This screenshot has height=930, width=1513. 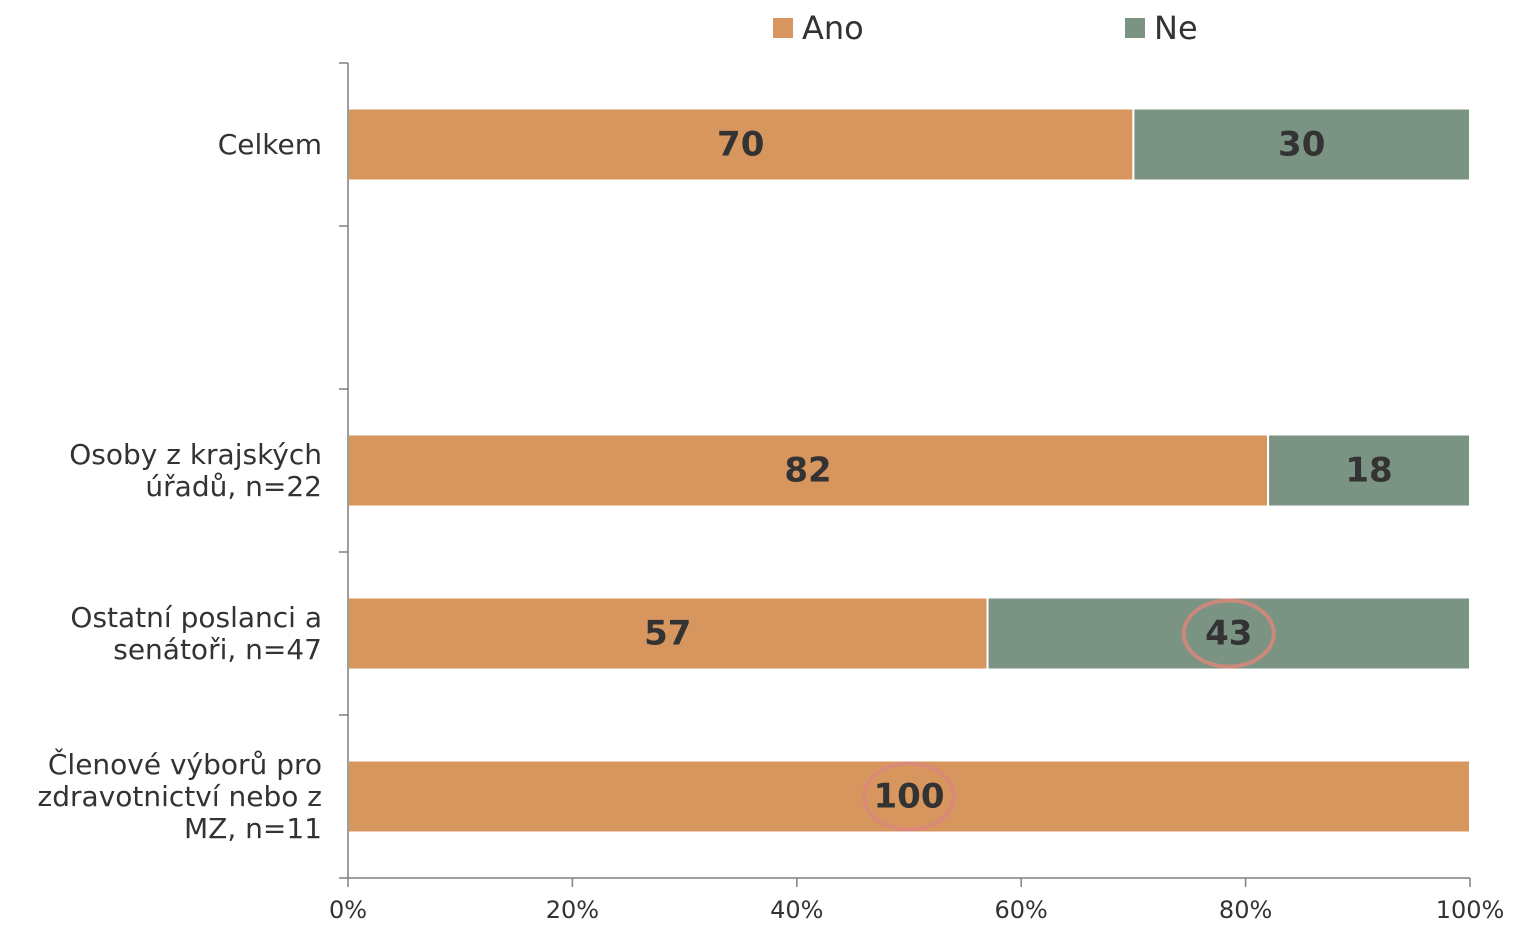 I want to click on x-tick-label-5: 100%, so click(x=1470, y=910).